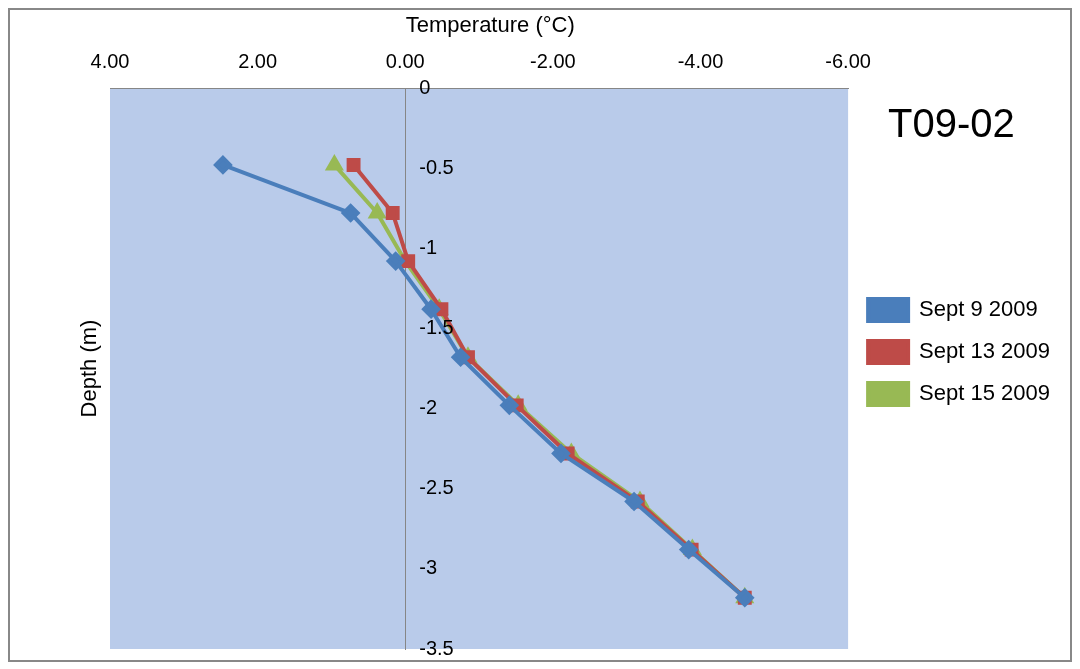  I want to click on y-tick-label: -3.5, so click(436, 647).